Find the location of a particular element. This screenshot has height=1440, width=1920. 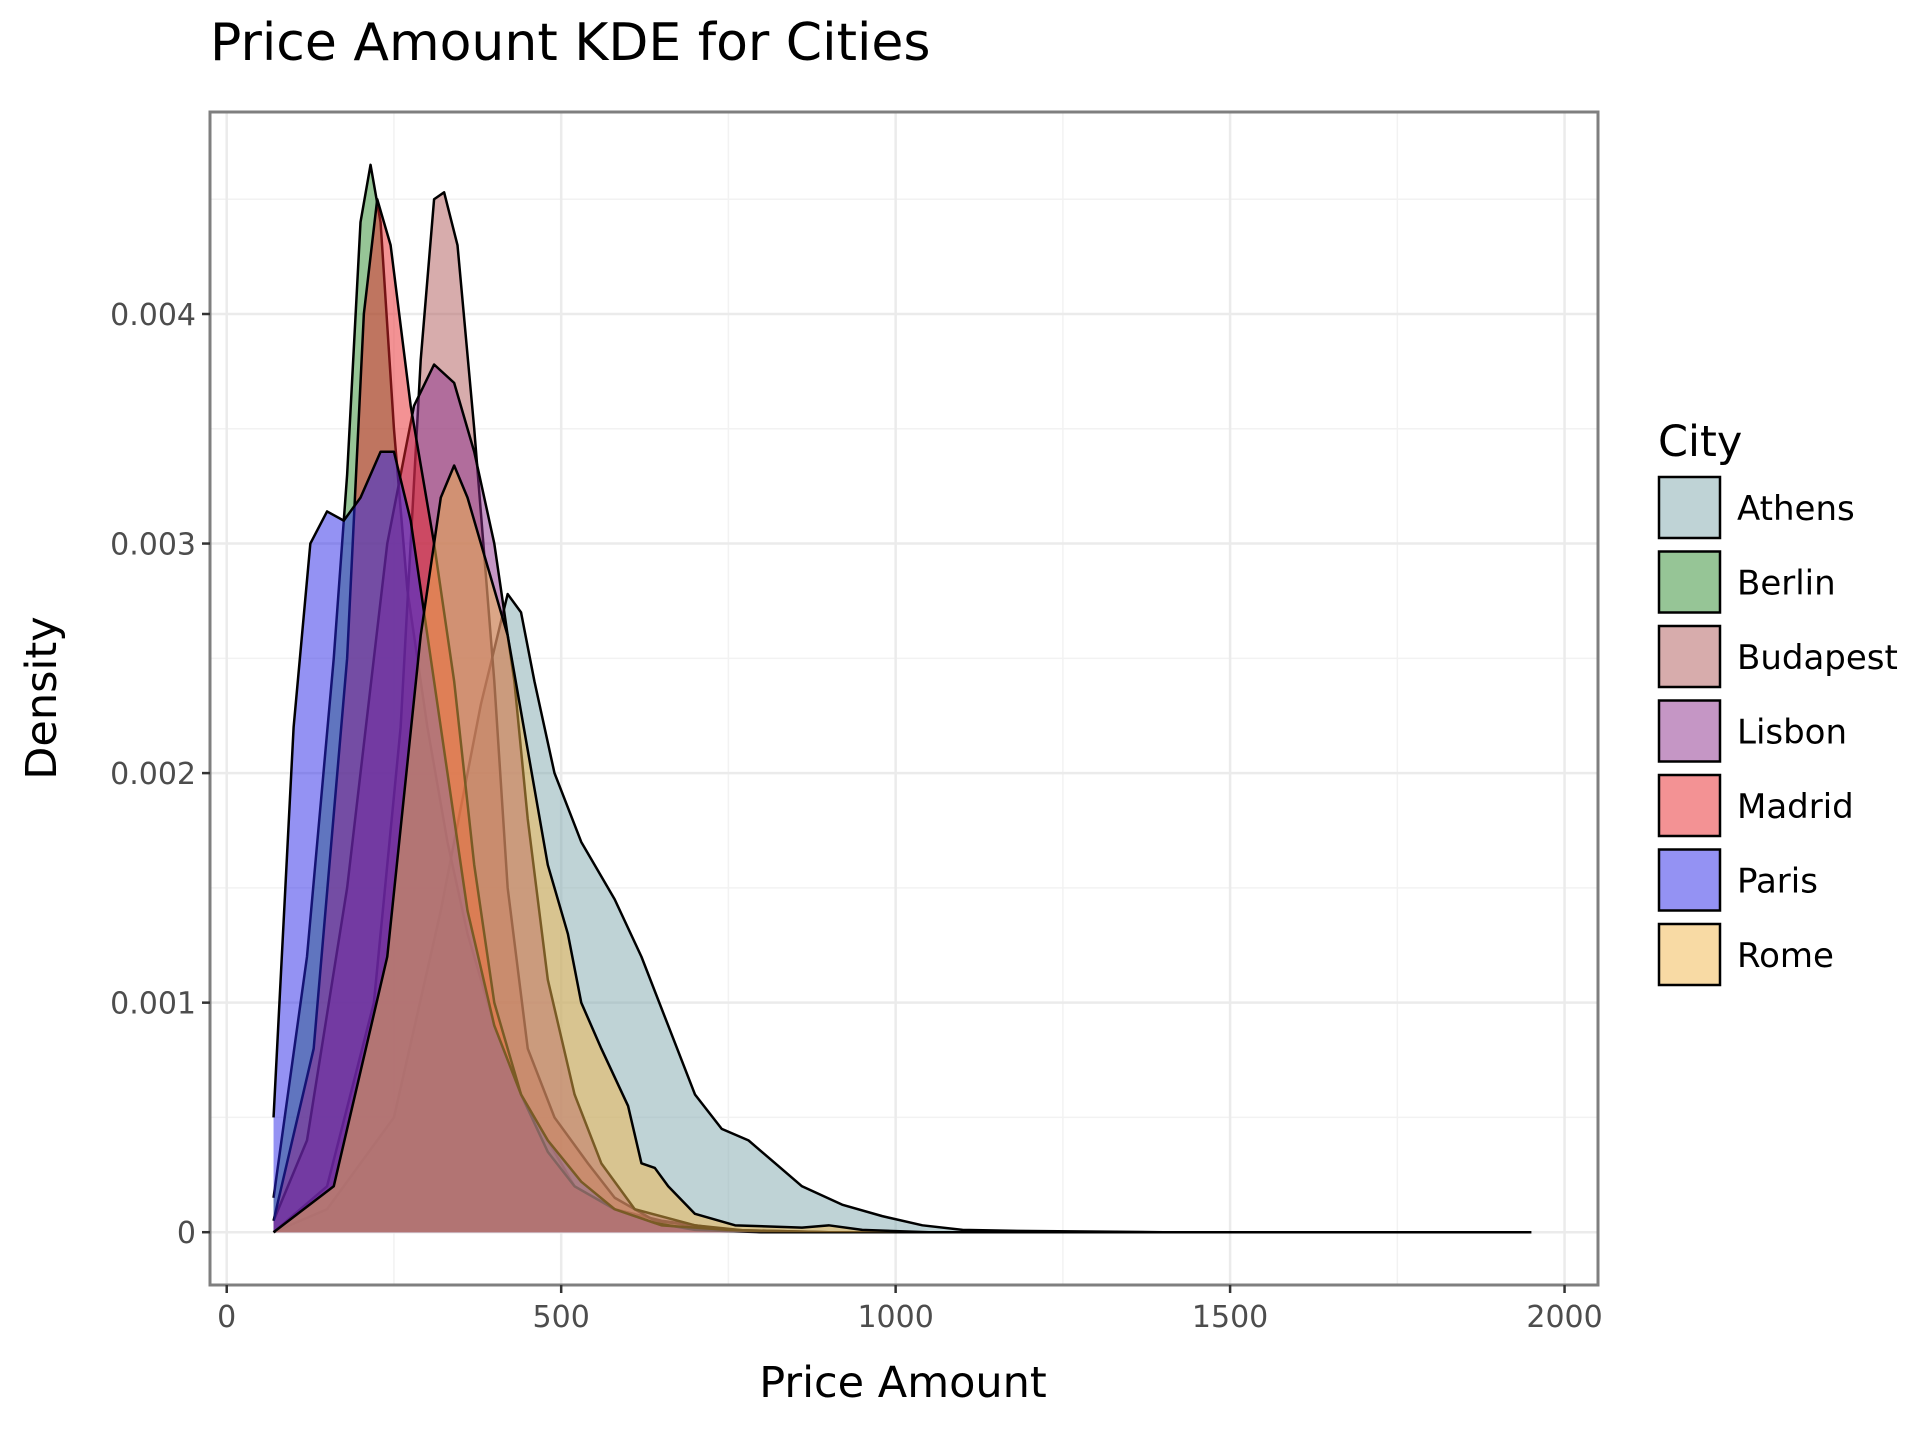

legend-item-paris: Paris is located at coordinates (1737, 880).